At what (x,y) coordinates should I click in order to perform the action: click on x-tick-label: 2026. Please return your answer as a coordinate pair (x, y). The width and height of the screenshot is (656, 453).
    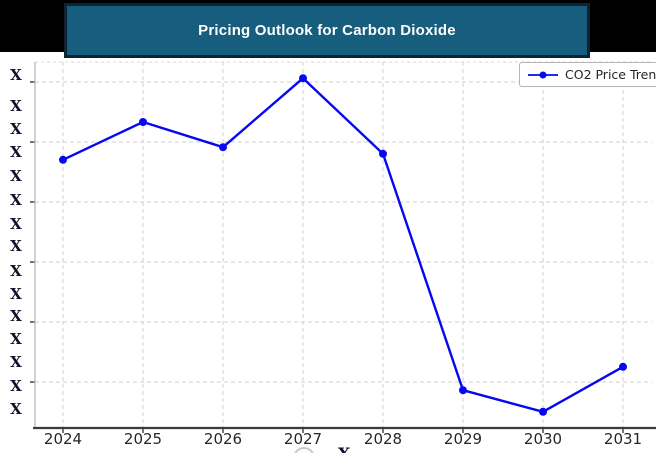
    Looking at the image, I should click on (223, 439).